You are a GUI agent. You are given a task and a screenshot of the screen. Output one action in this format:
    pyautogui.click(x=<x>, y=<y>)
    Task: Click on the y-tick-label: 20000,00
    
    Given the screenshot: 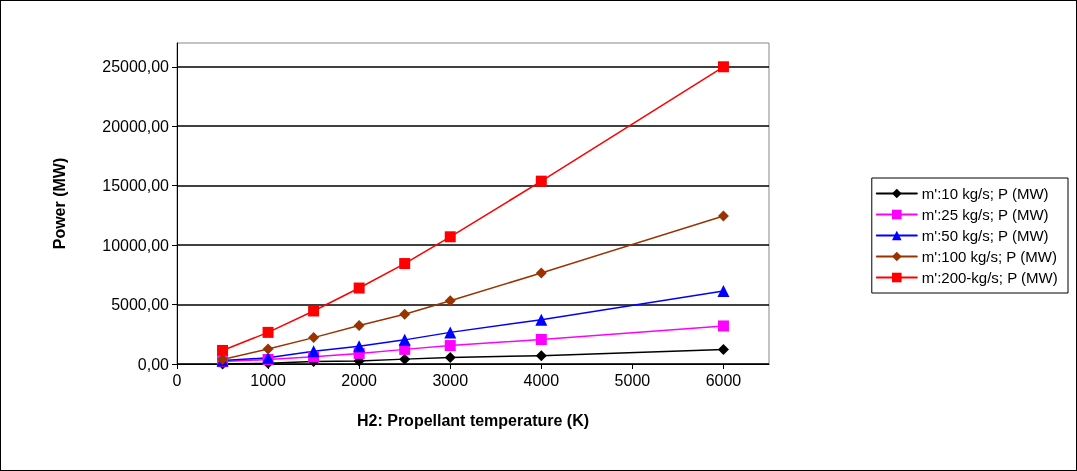 What is the action you would take?
    pyautogui.click(x=136, y=126)
    